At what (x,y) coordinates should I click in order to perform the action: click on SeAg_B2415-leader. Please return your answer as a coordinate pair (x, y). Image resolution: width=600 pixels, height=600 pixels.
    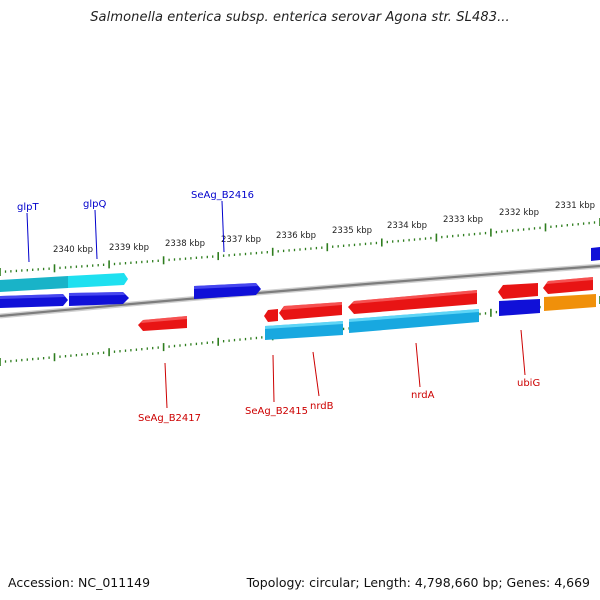
    Looking at the image, I should click on (273, 378).